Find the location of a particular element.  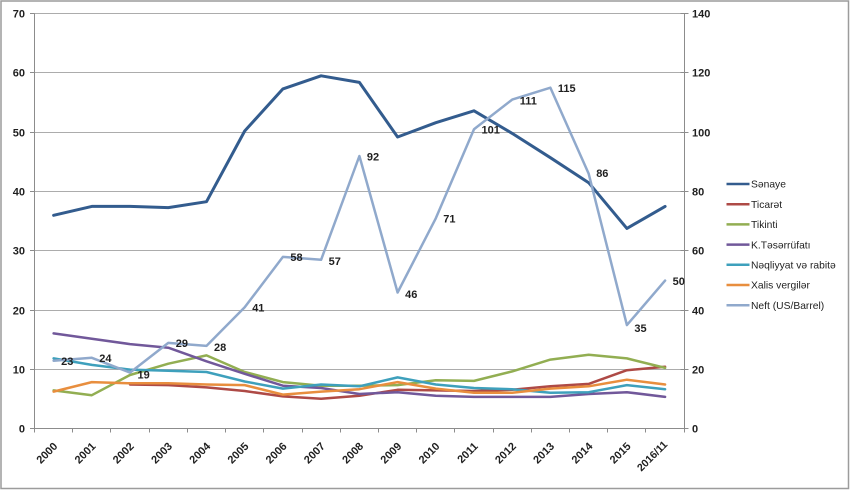

svg-text: 140 is located at coordinates (701, 15).